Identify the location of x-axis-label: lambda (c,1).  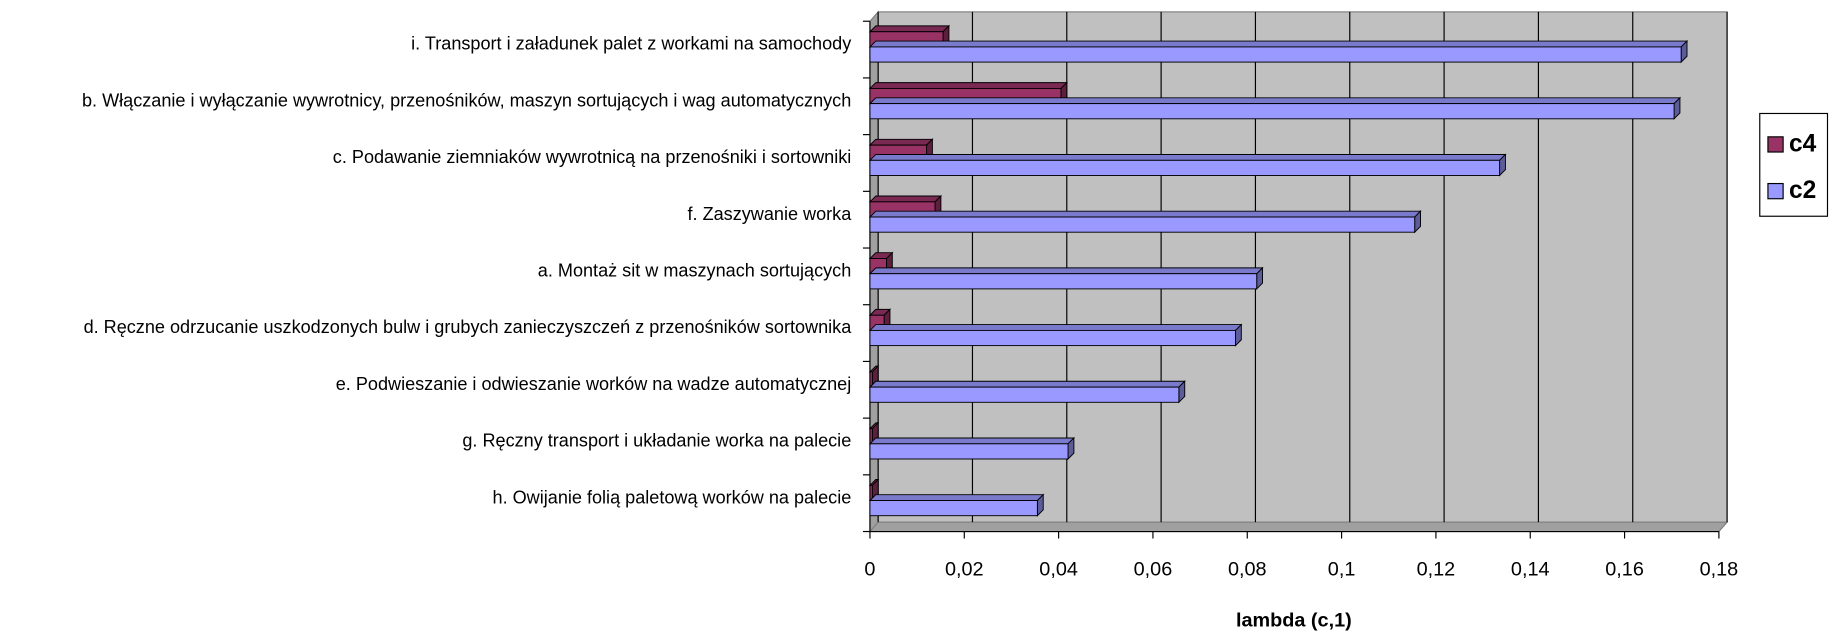
(1294, 621).